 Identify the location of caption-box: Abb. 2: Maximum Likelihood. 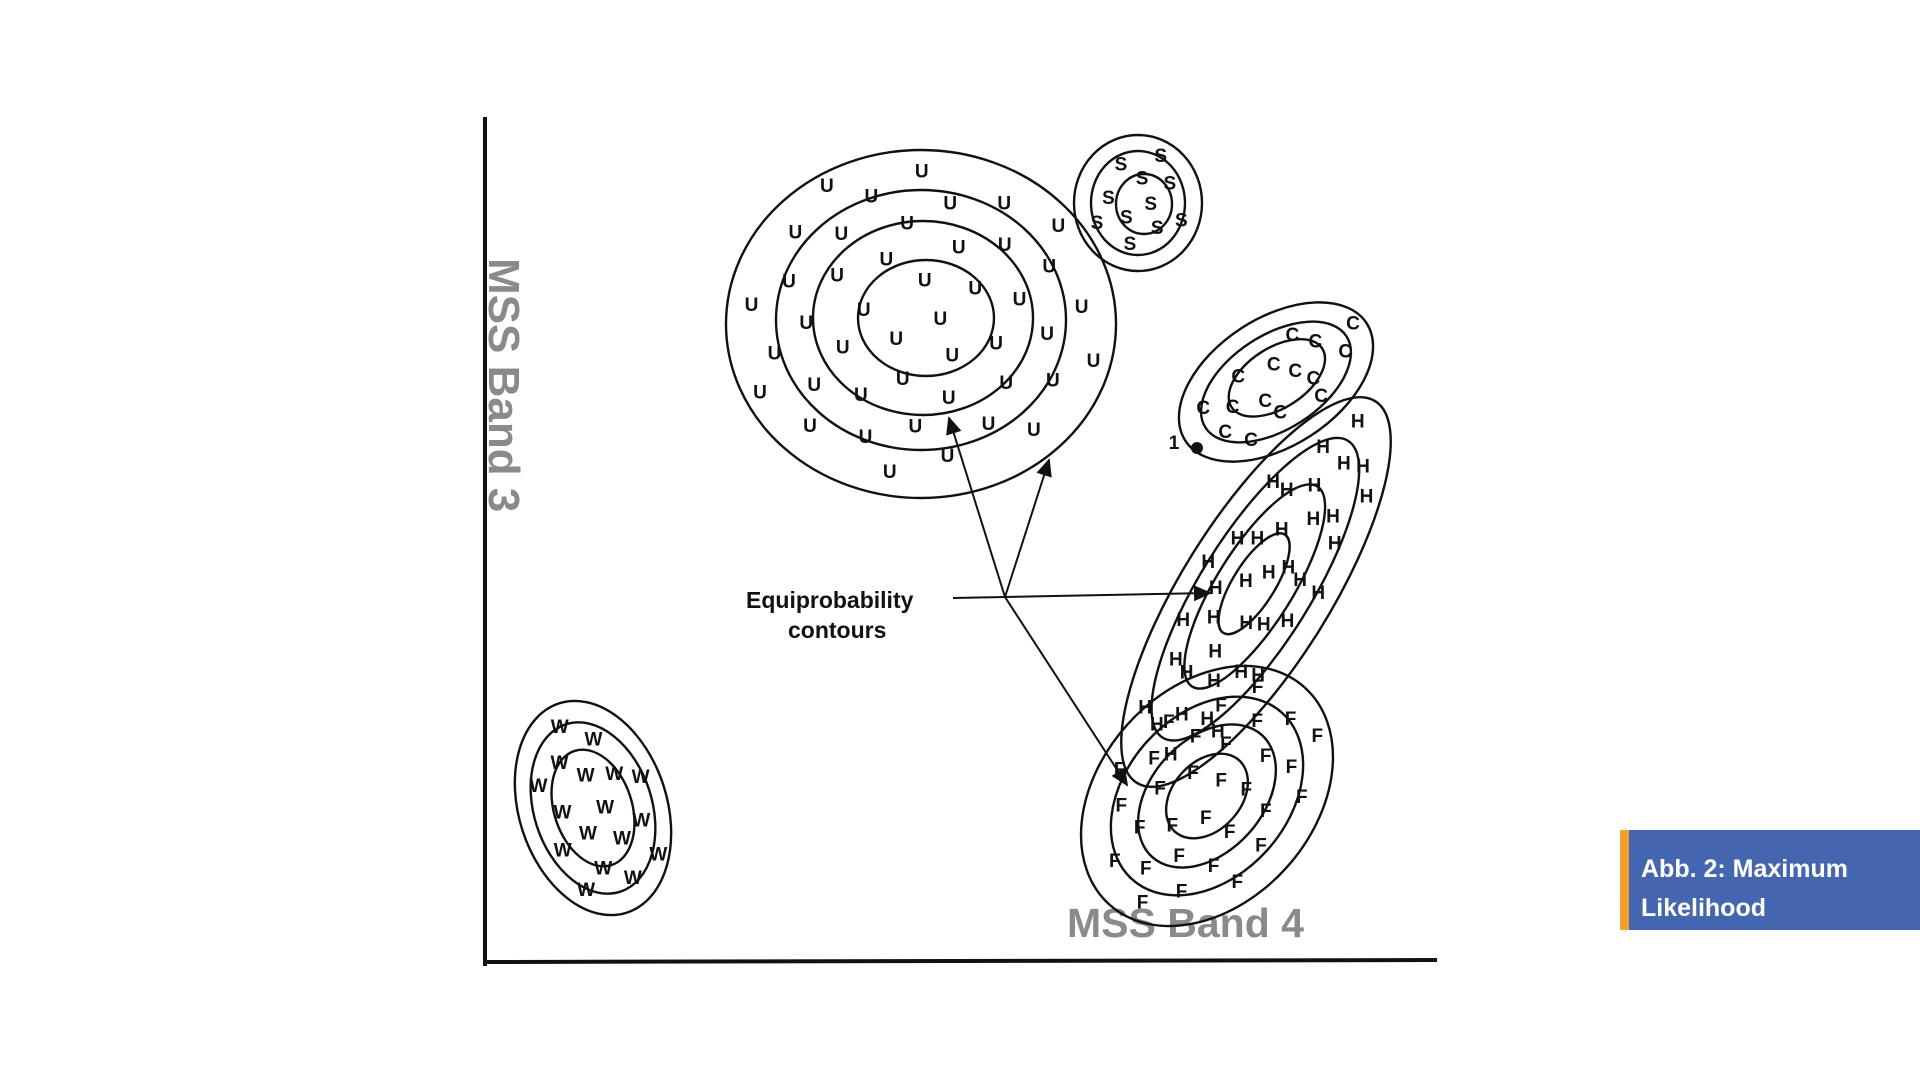
(1770, 880).